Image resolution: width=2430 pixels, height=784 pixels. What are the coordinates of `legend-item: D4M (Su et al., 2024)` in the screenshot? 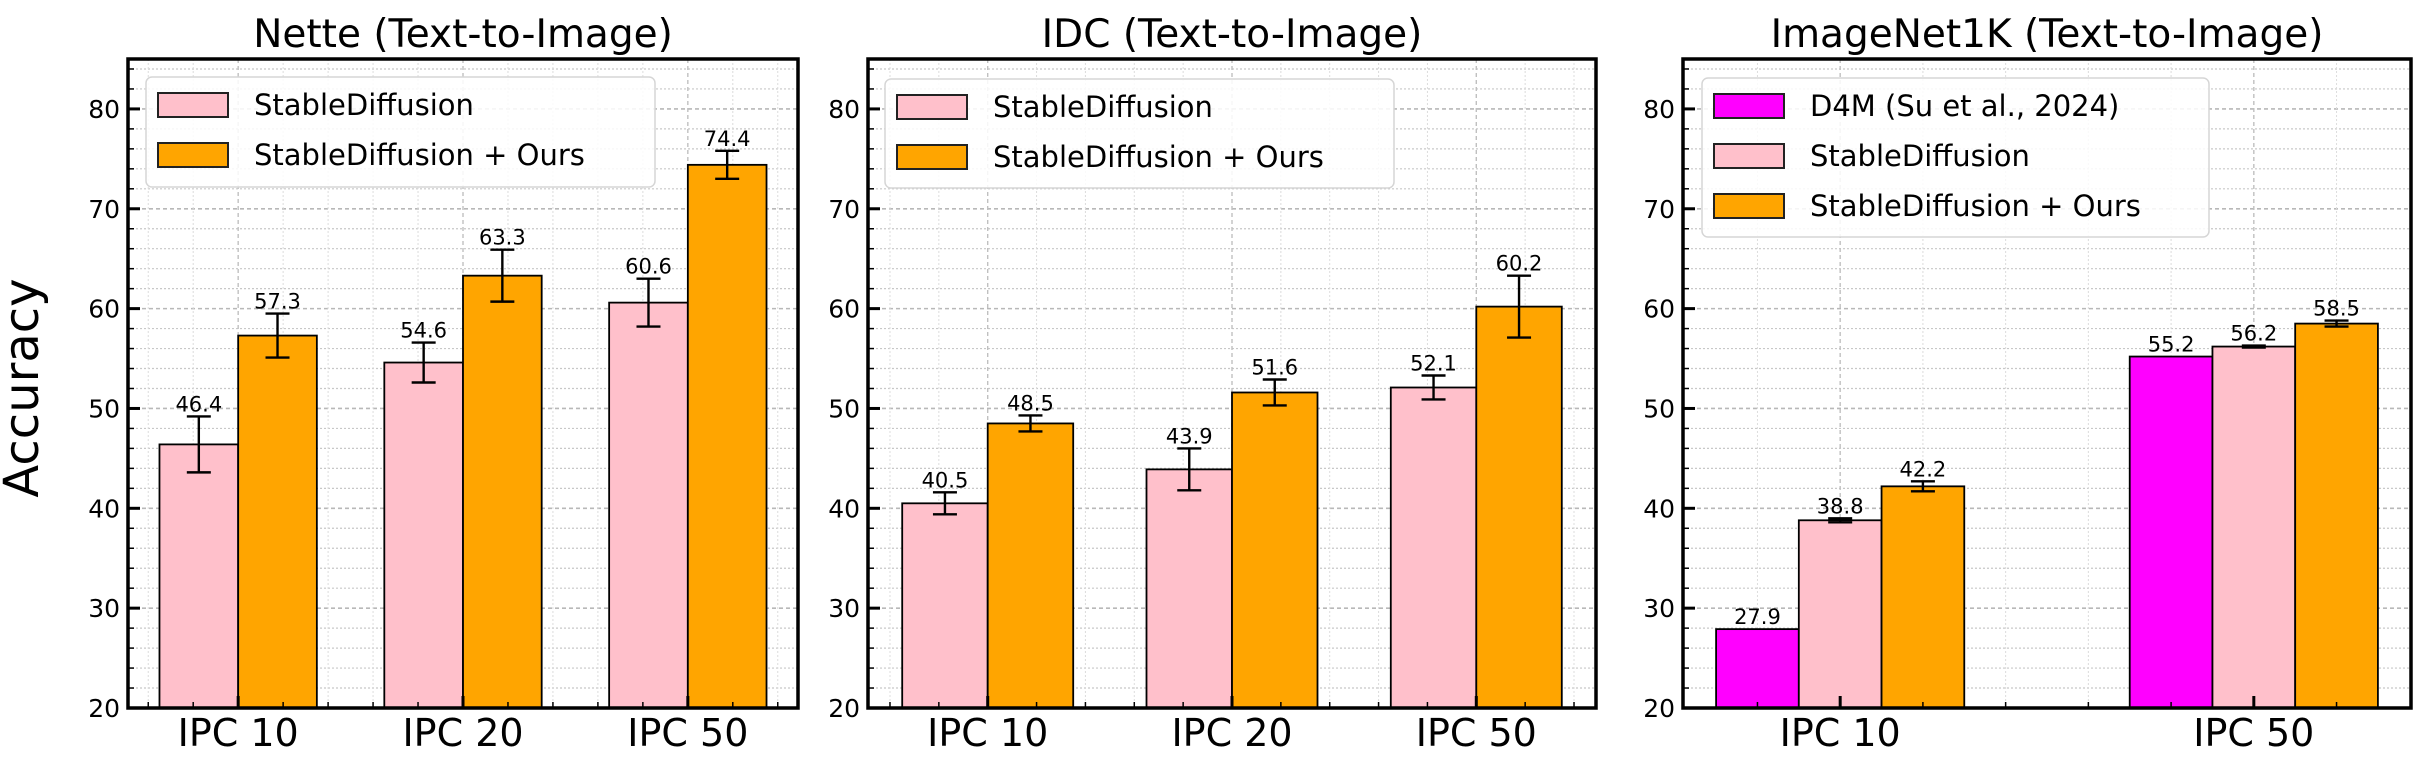 It's located at (1916, 106).